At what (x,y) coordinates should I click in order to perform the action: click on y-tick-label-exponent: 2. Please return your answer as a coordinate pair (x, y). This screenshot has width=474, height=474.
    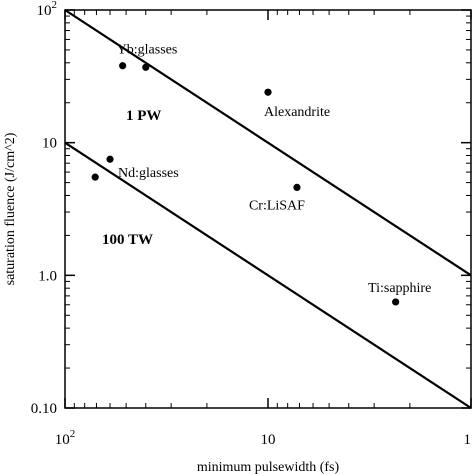
    Looking at the image, I should click on (55, 5).